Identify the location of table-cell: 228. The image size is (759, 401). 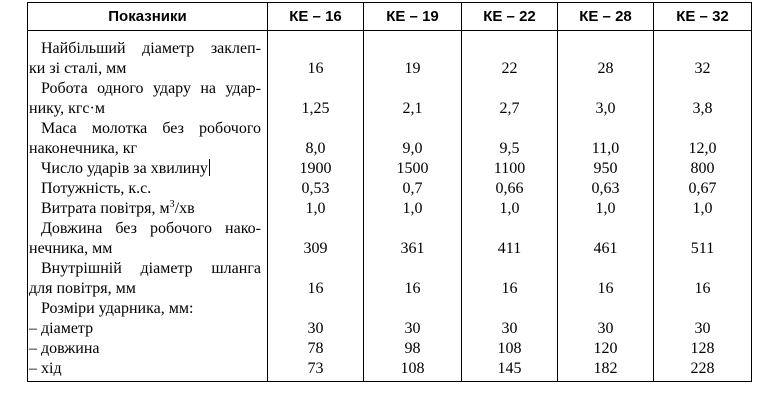
(702, 370).